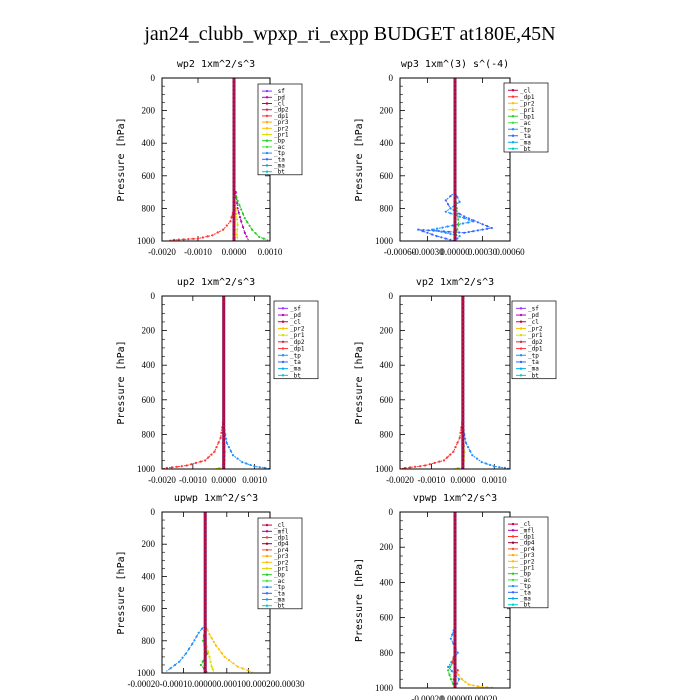 This screenshot has height=700, width=700. What do you see at coordinates (459, 451) in the screenshot?
I see `series-line-_pr1` at bounding box center [459, 451].